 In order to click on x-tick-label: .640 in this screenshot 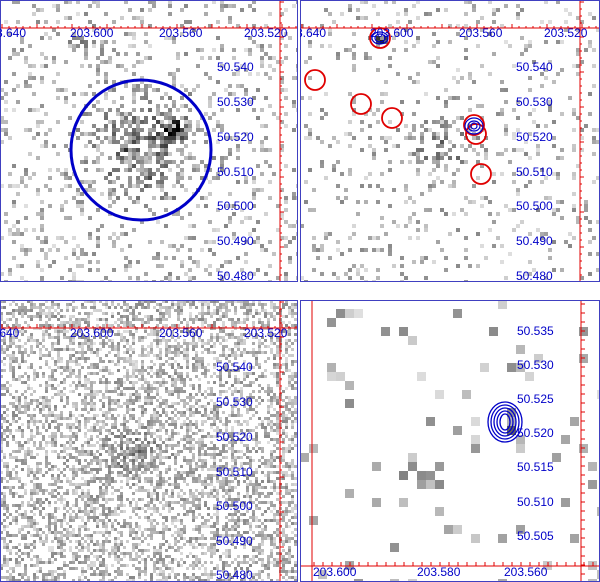, I will do `click(10, 333)`.